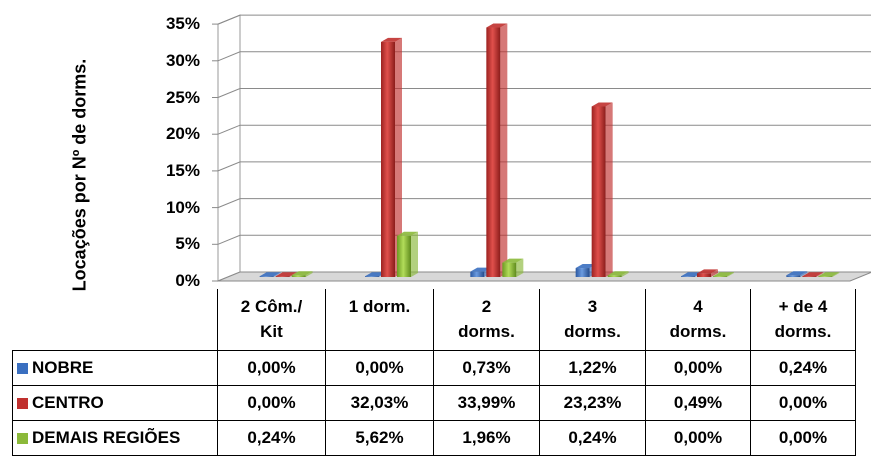 This screenshot has height=461, width=871. What do you see at coordinates (592, 368) in the screenshot?
I see `data-label: 1,22%` at bounding box center [592, 368].